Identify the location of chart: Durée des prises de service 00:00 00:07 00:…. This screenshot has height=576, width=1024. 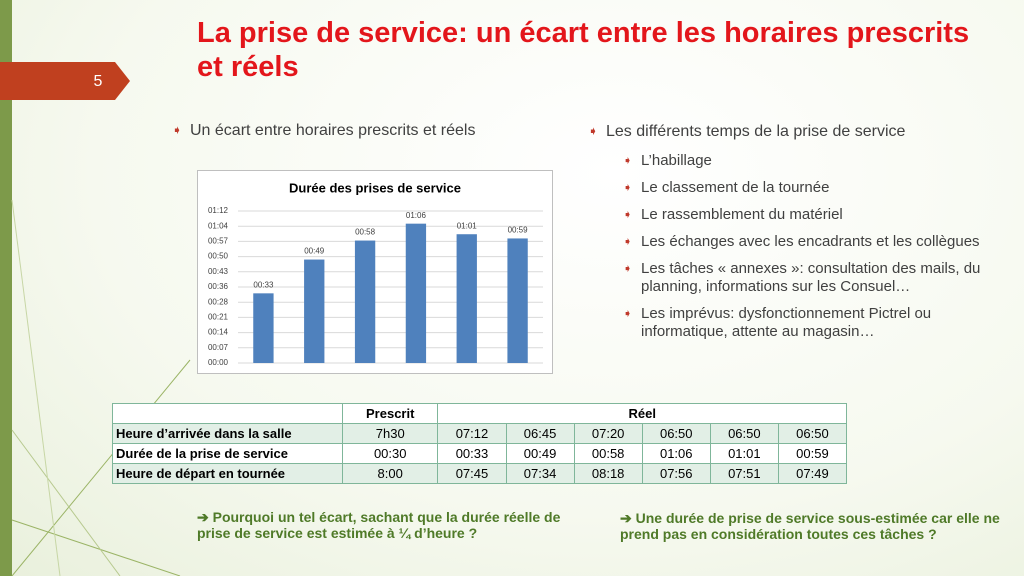
(375, 273).